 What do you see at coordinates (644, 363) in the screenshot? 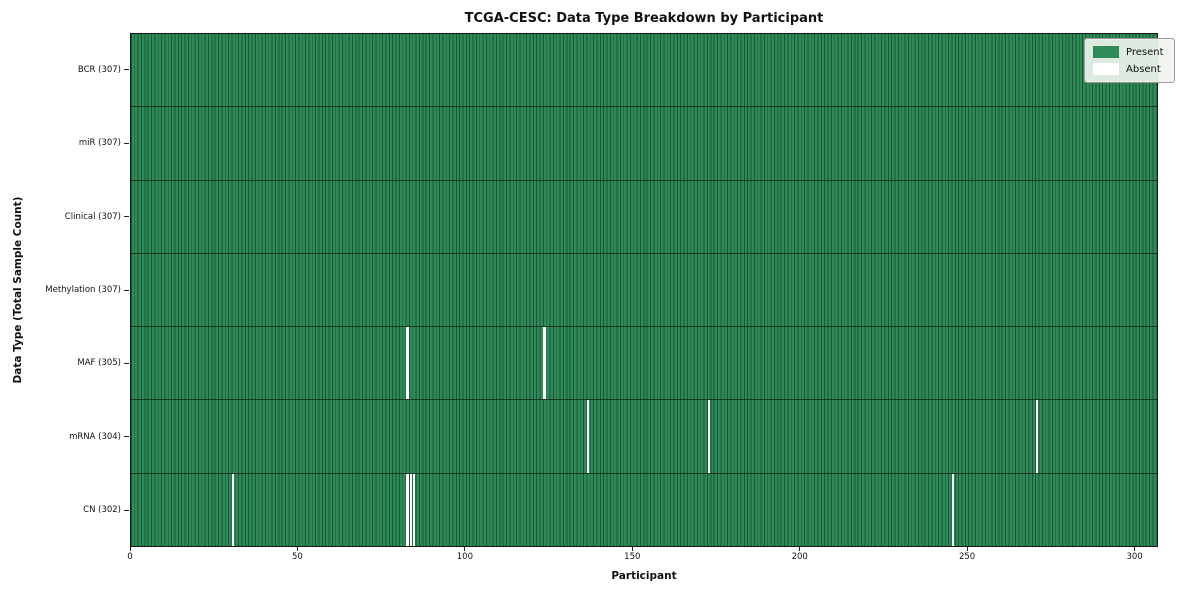
I see `heatmap-row-maf` at bounding box center [644, 363].